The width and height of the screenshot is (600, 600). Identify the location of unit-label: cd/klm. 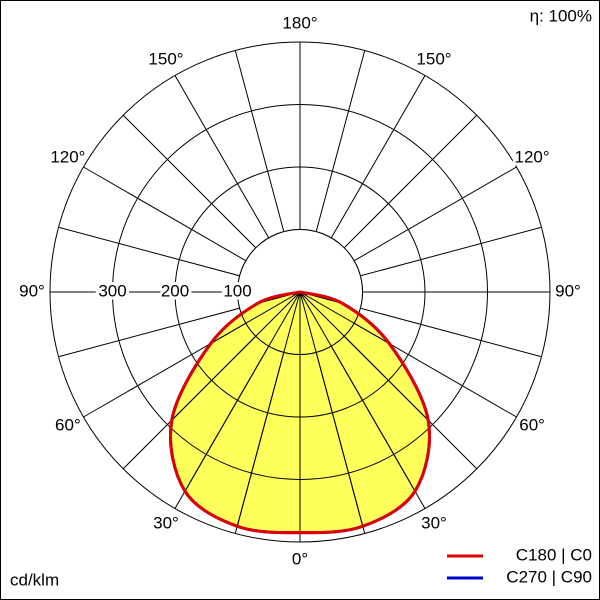
(34, 579).